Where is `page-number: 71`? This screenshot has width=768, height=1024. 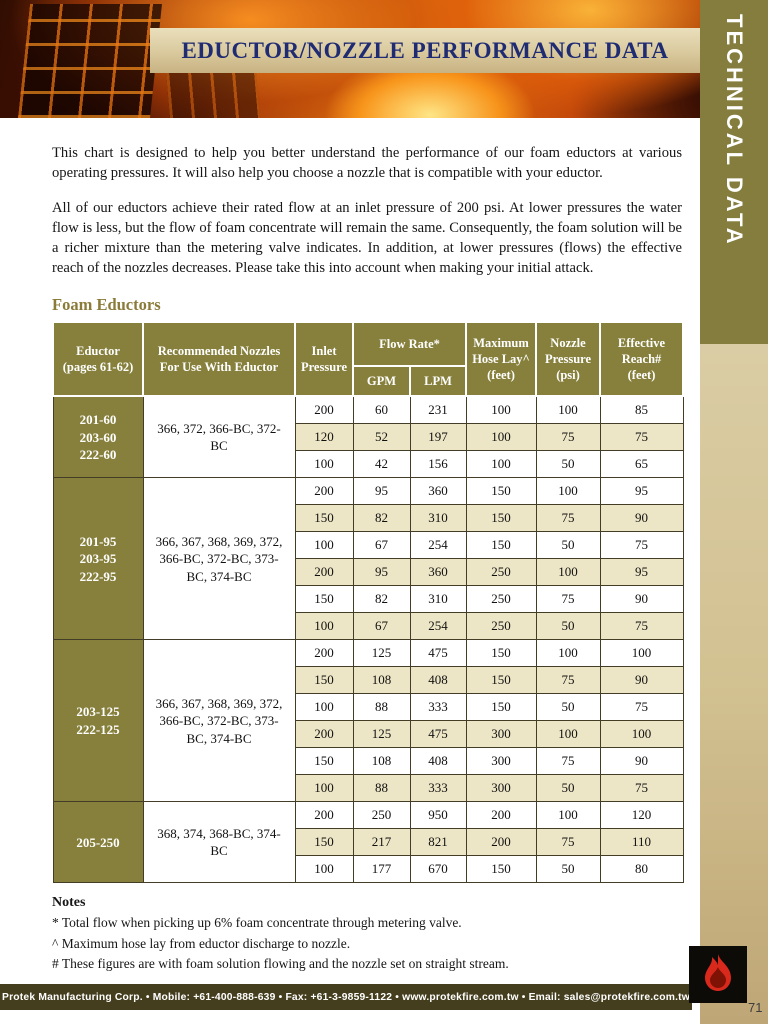
page-number: 71 is located at coordinates (755, 1007).